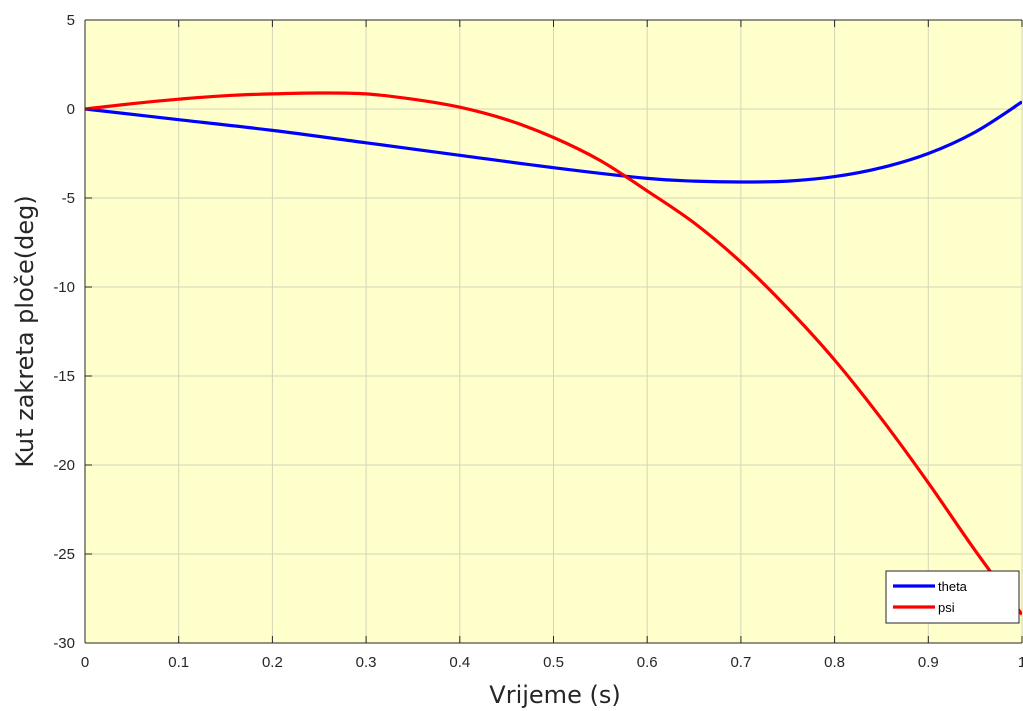 The height and width of the screenshot is (711, 1023). I want to click on y-tick-label: -30, so click(64, 643).